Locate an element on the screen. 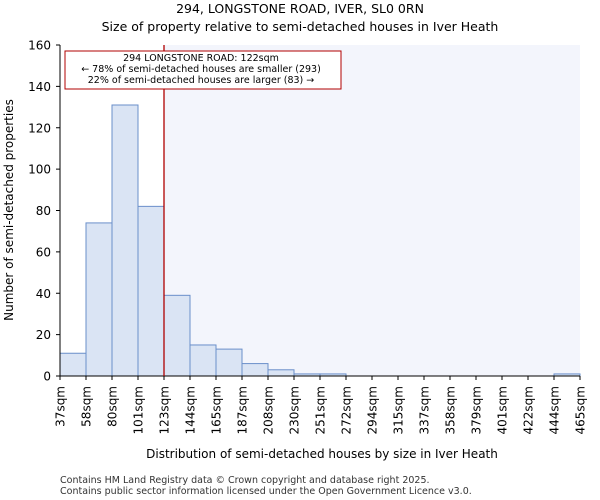 The height and width of the screenshot is (500, 600). x-tick-label: 251sqm is located at coordinates (321, 410).